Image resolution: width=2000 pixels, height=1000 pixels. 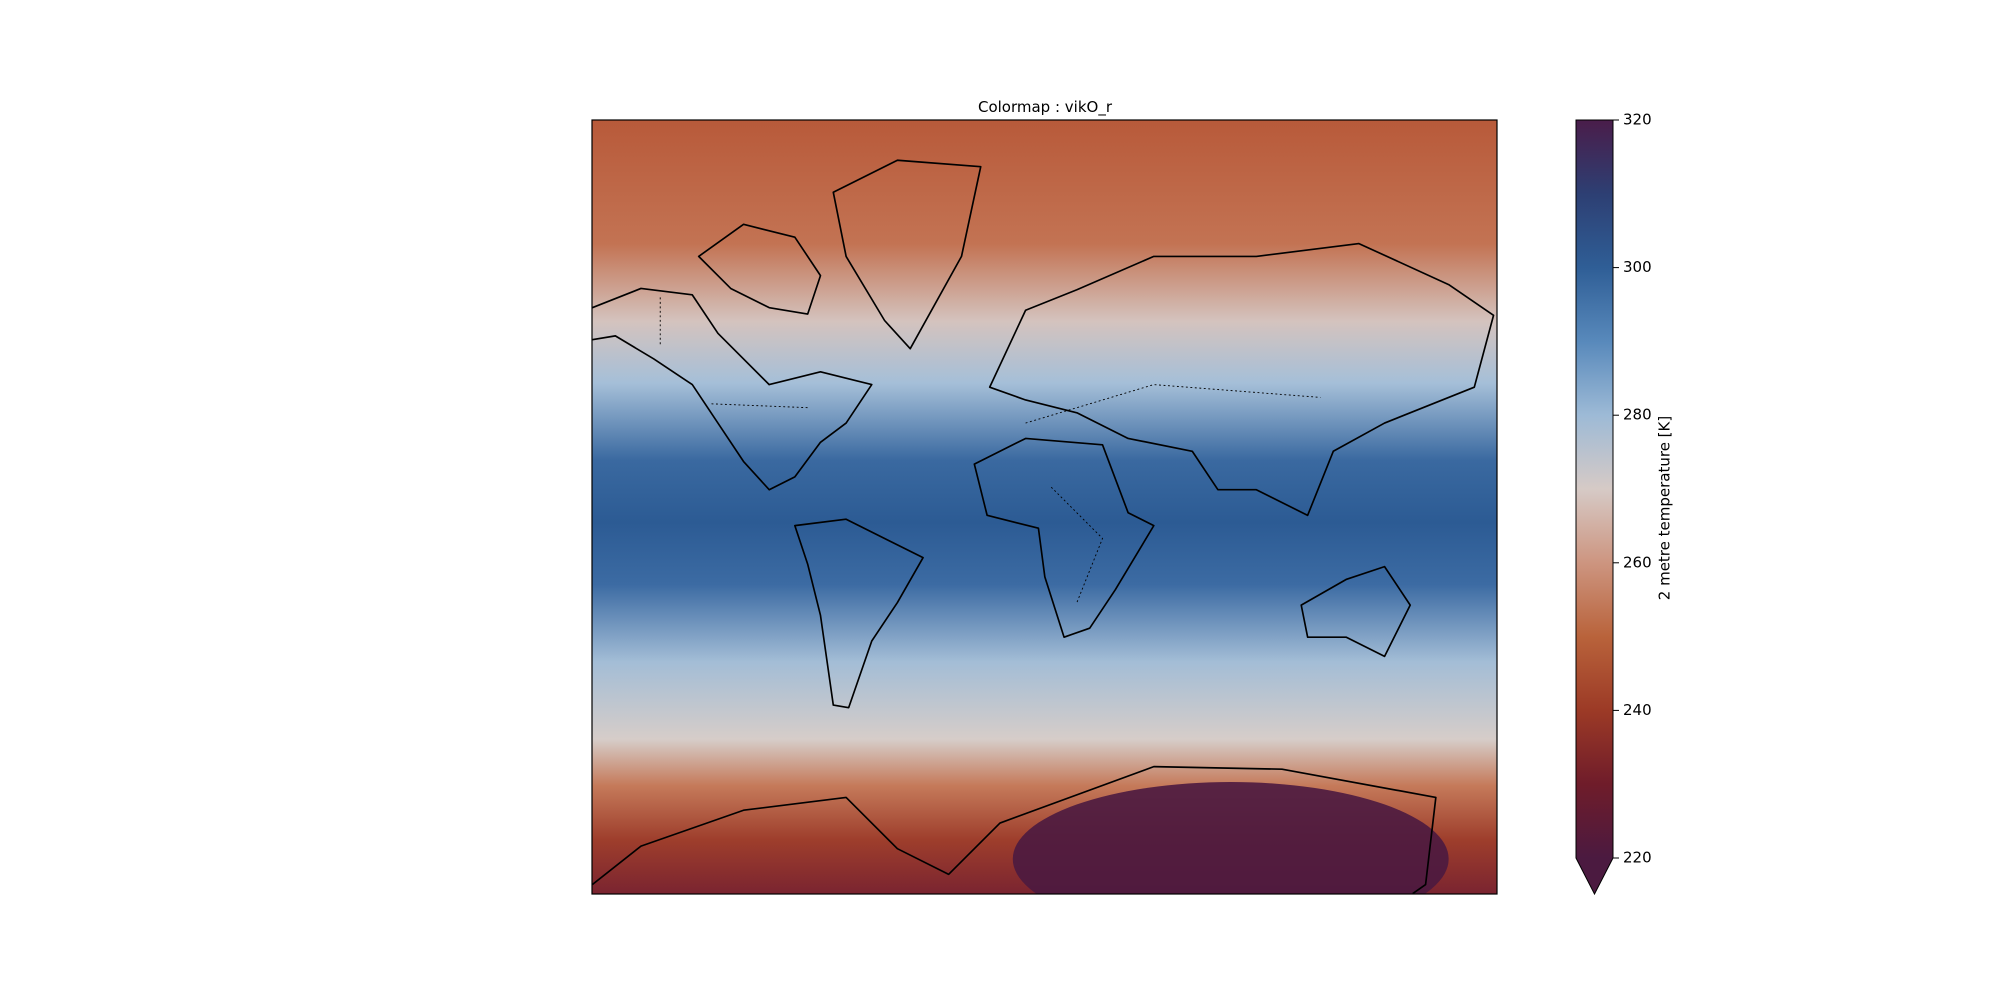 I want to click on tick-label: 240, so click(x=1637, y=710).